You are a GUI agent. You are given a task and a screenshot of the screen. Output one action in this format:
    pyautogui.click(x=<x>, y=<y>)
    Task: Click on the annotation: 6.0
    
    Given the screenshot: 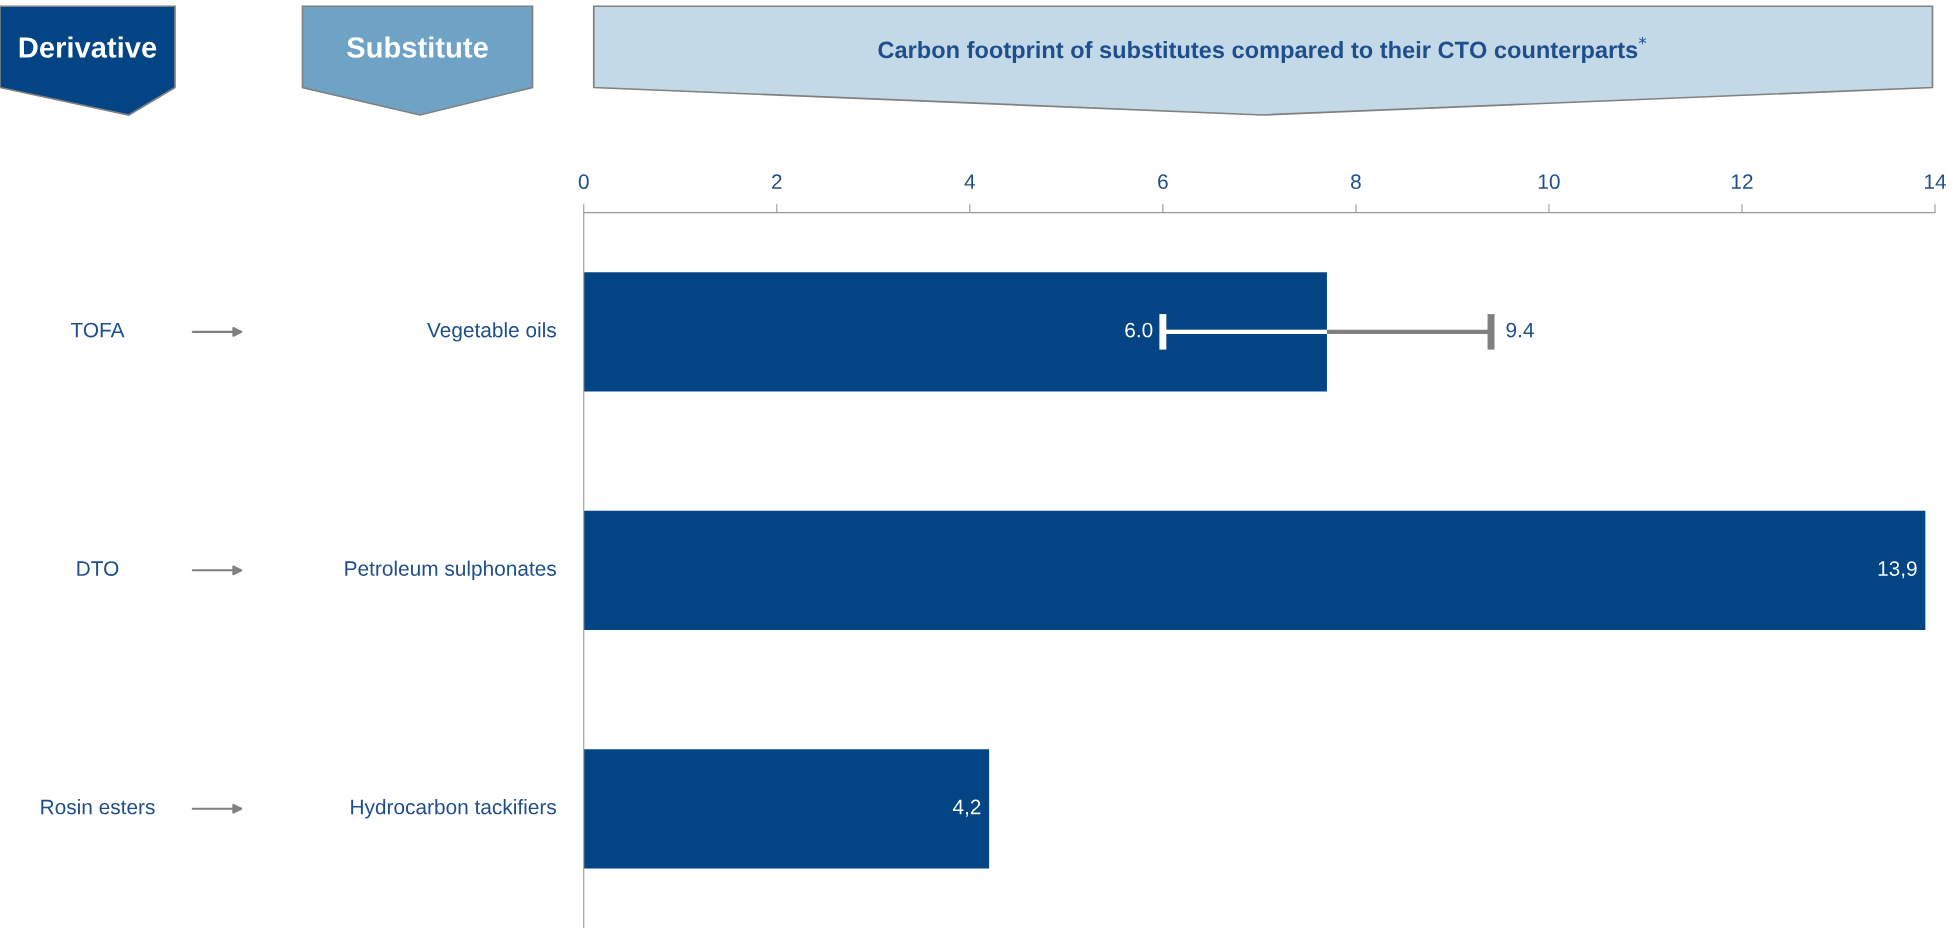 What is the action you would take?
    pyautogui.click(x=1139, y=330)
    